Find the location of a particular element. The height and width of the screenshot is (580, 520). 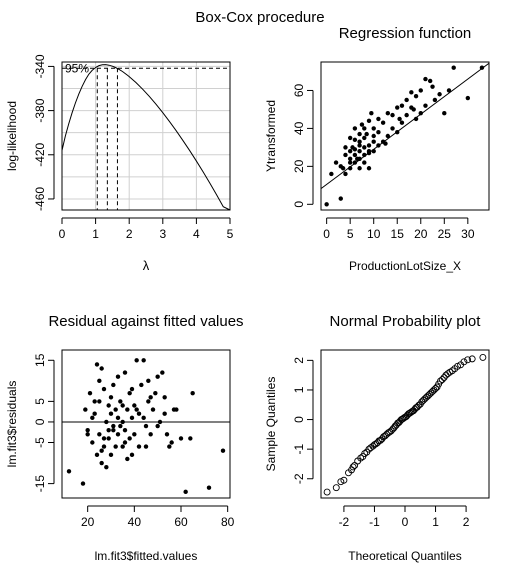

regression-fit-line is located at coordinates (405, 125).